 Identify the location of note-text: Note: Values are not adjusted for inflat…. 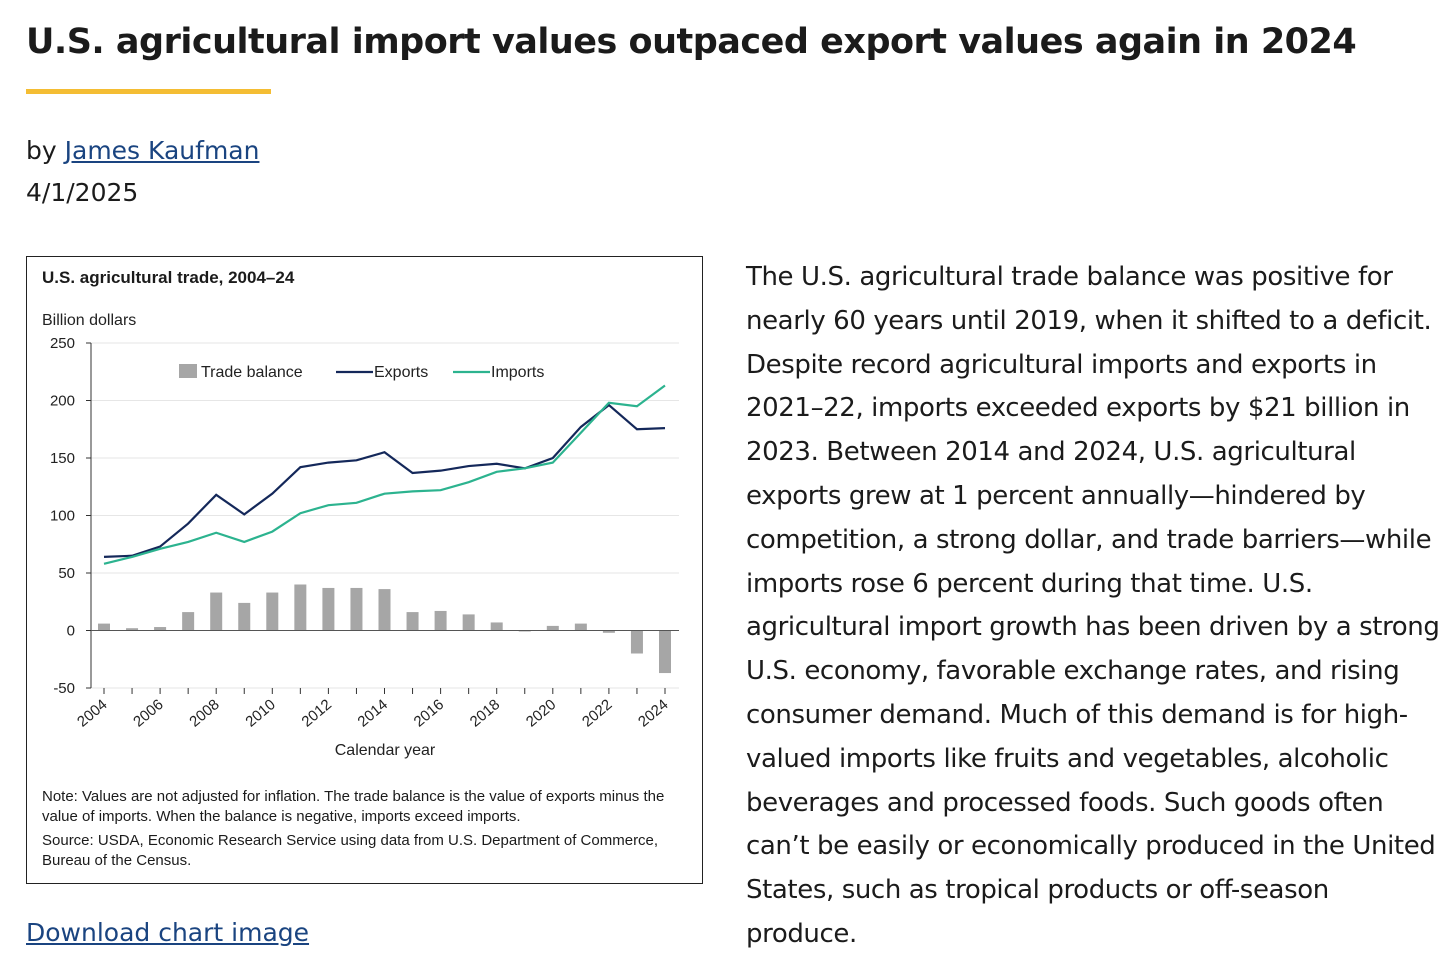
(353, 806).